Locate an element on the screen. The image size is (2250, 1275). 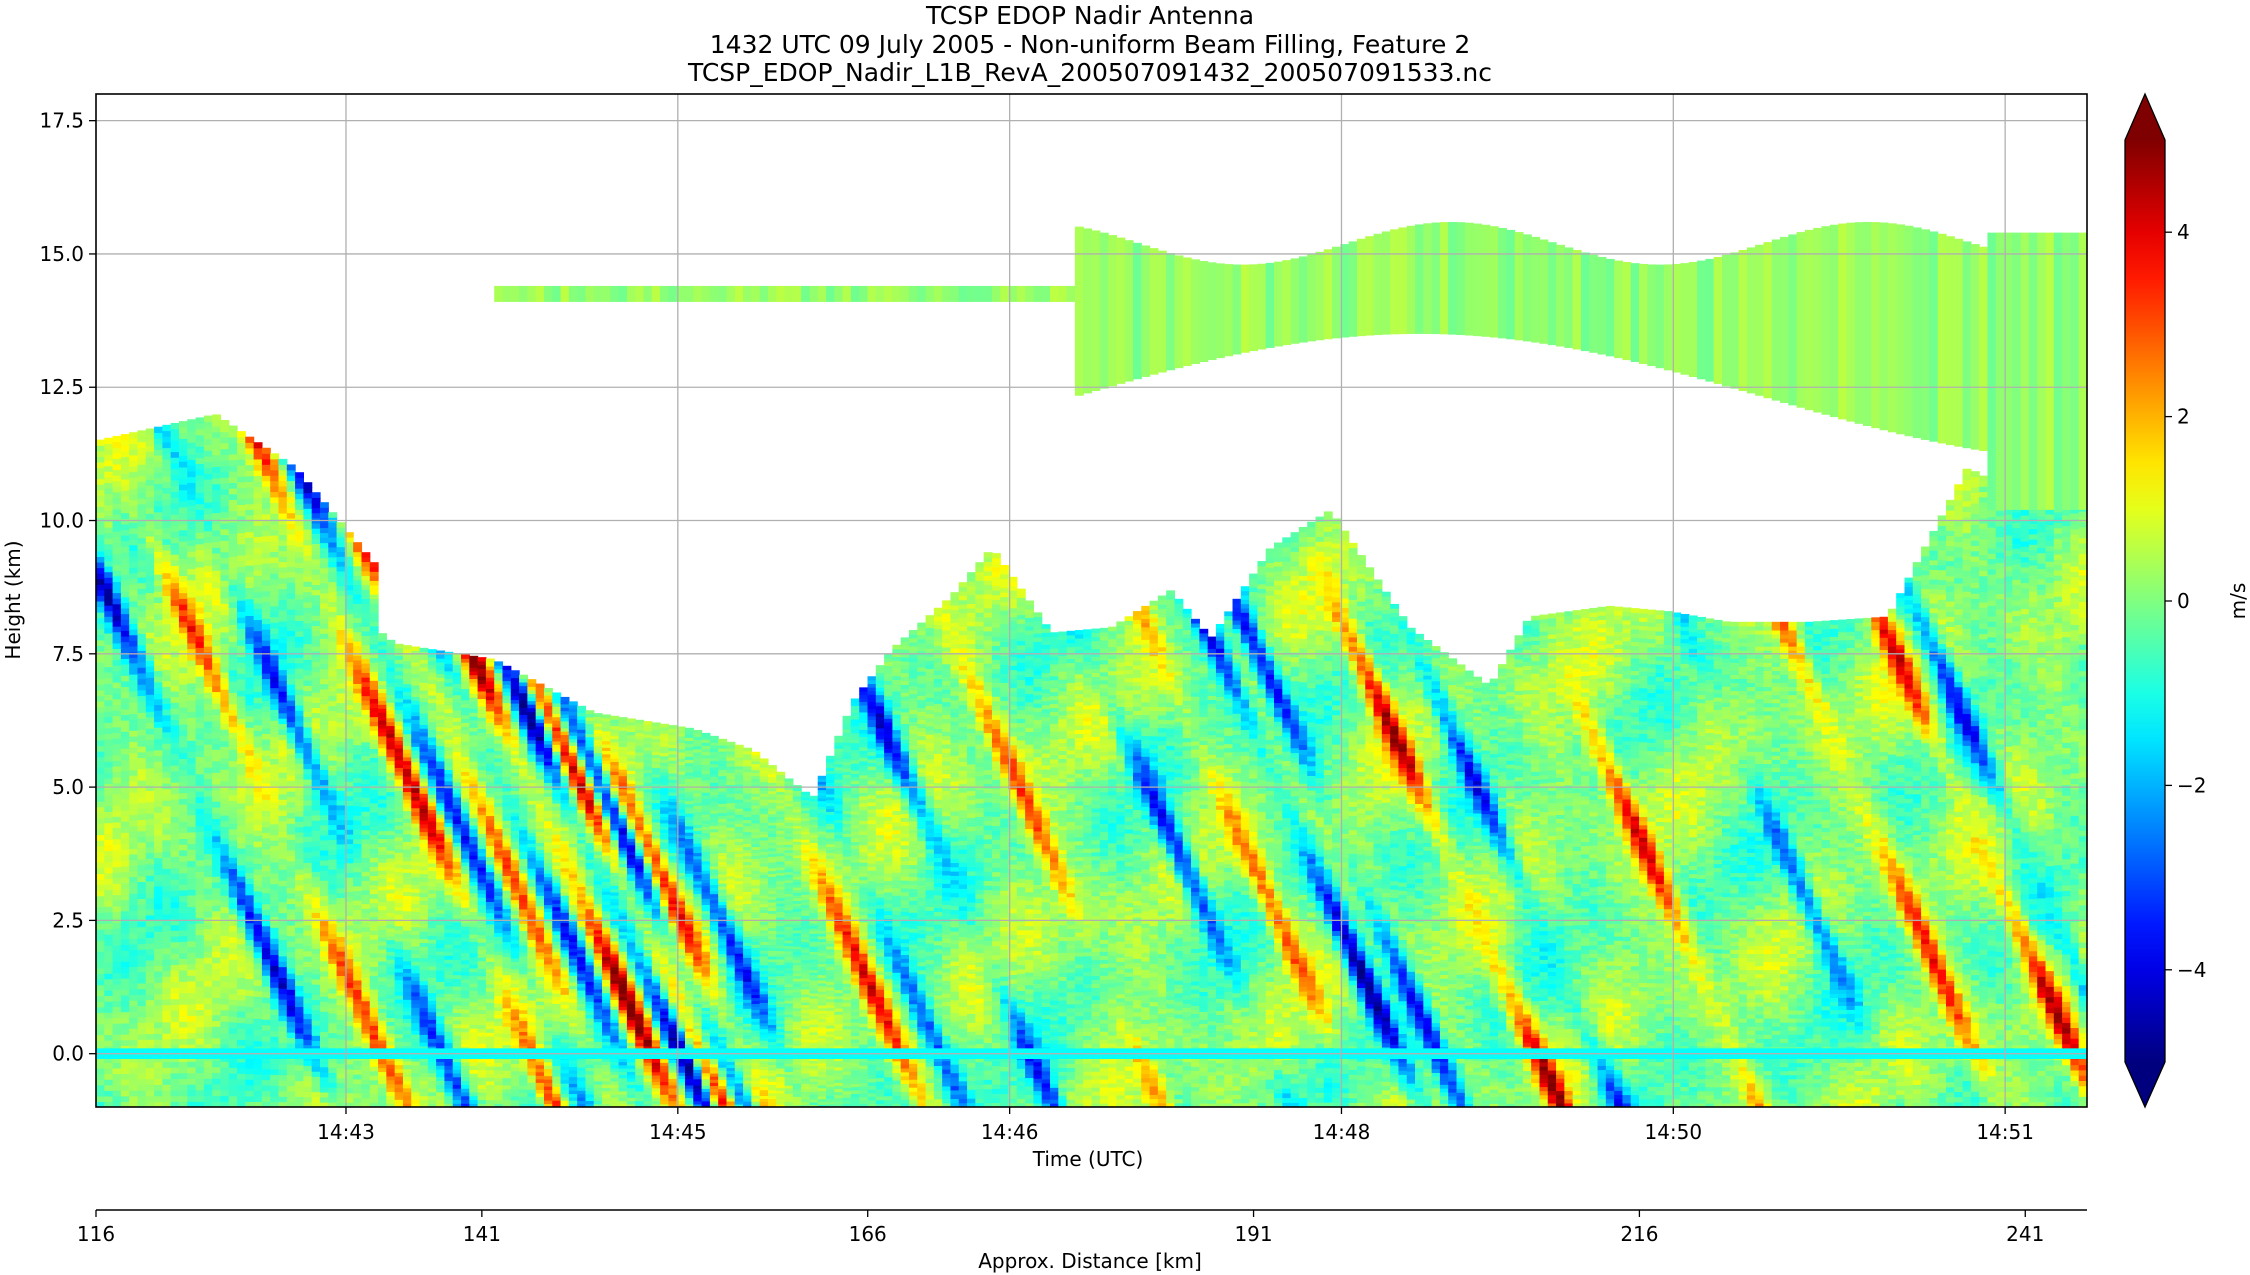
y-tick-label: 12.5 is located at coordinates (61, 387).